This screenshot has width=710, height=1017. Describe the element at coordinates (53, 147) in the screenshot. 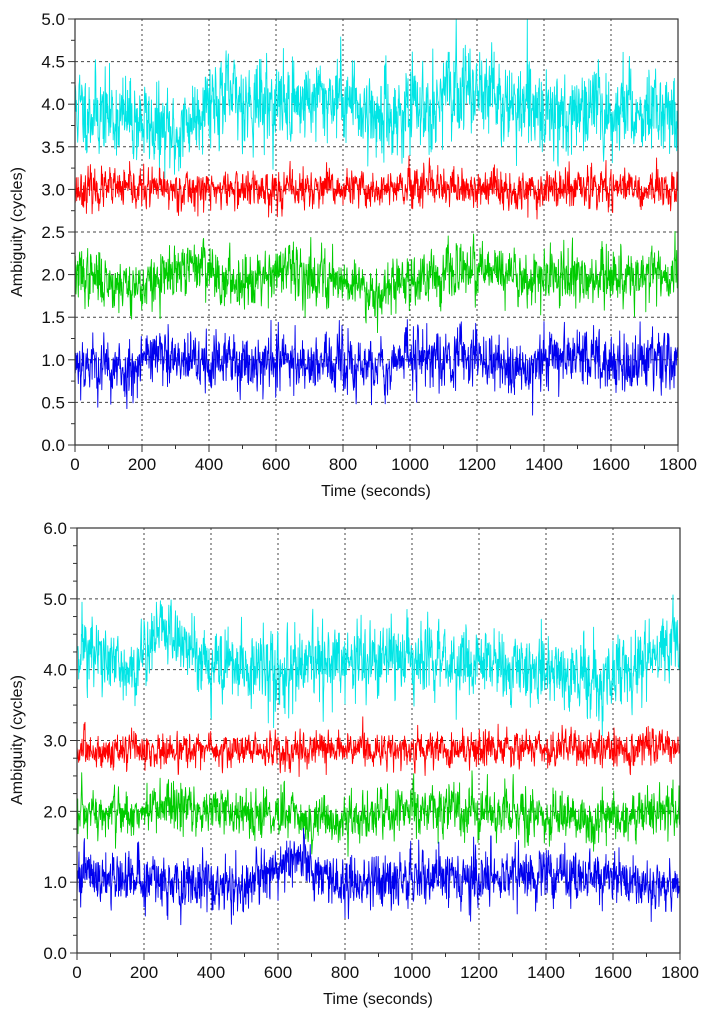

I see `y-tick-label: 3.5` at that location.